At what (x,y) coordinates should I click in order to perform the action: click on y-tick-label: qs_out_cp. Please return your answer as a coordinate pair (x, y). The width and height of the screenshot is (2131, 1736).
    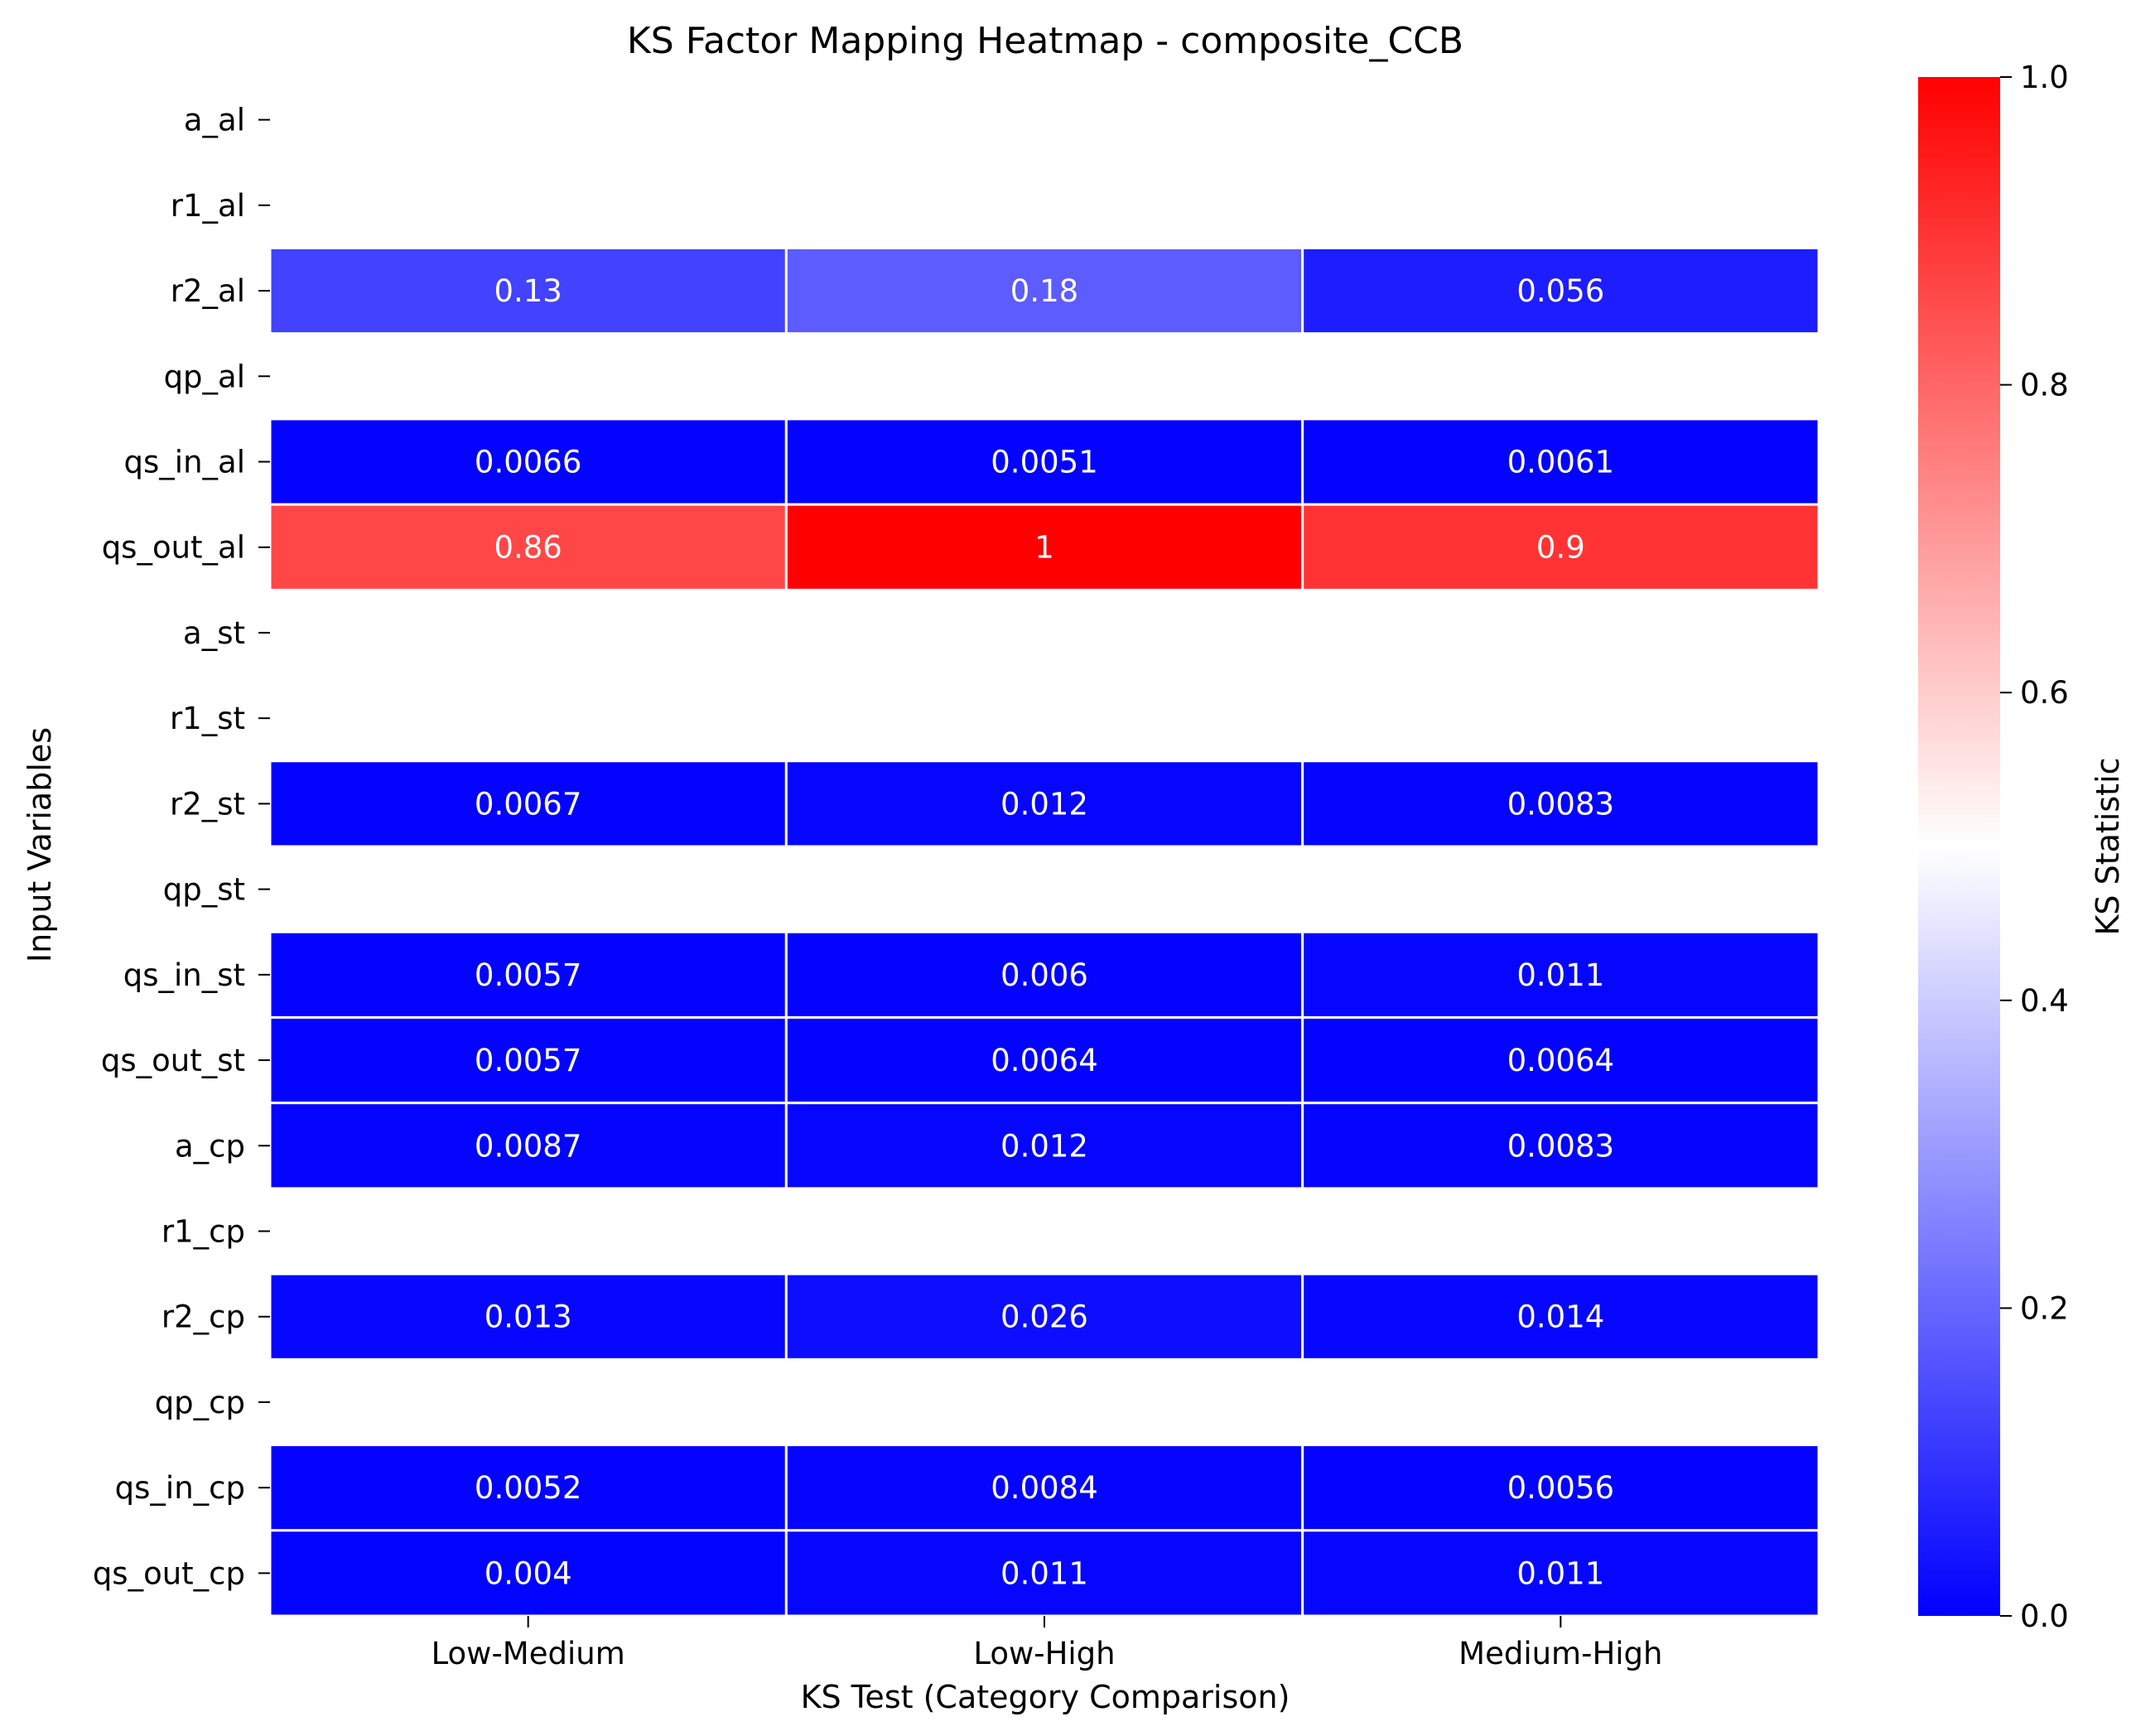
    Looking at the image, I should click on (169, 1573).